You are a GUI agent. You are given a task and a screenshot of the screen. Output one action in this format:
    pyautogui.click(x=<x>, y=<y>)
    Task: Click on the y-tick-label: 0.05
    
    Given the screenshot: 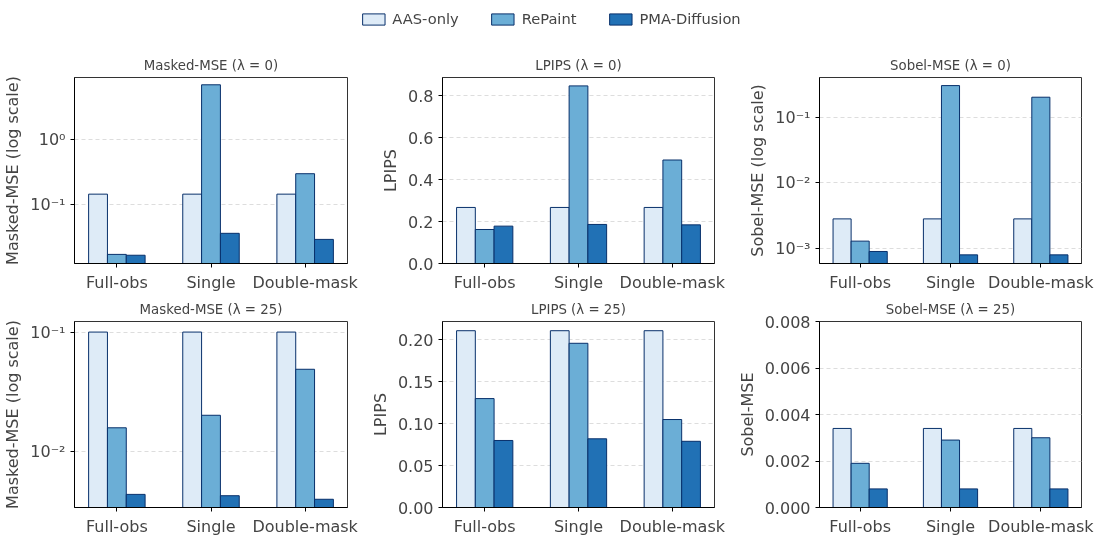 What is the action you would take?
    pyautogui.click(x=415, y=466)
    